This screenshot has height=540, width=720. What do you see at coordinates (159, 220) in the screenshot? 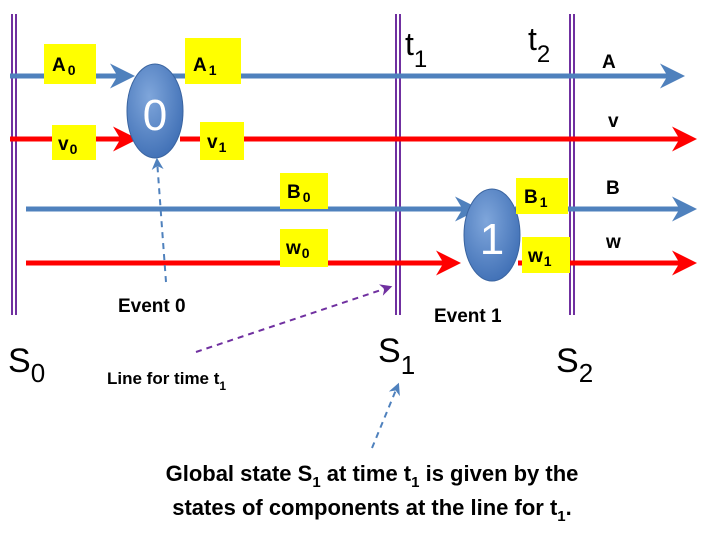
I see `event-0-pointer-arrow` at bounding box center [159, 220].